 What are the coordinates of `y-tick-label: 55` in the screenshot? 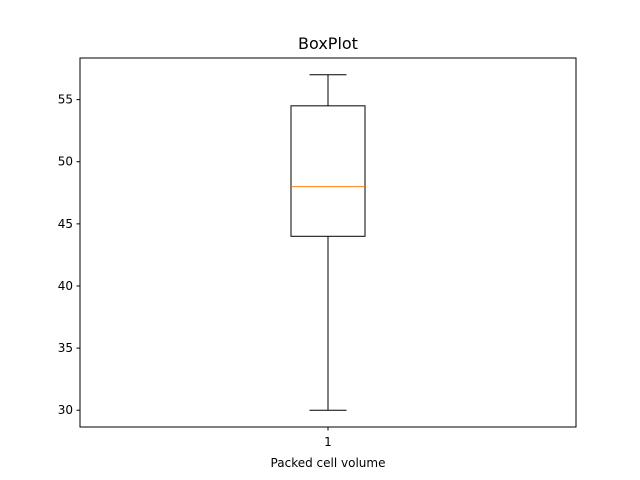 It's located at (65, 100).